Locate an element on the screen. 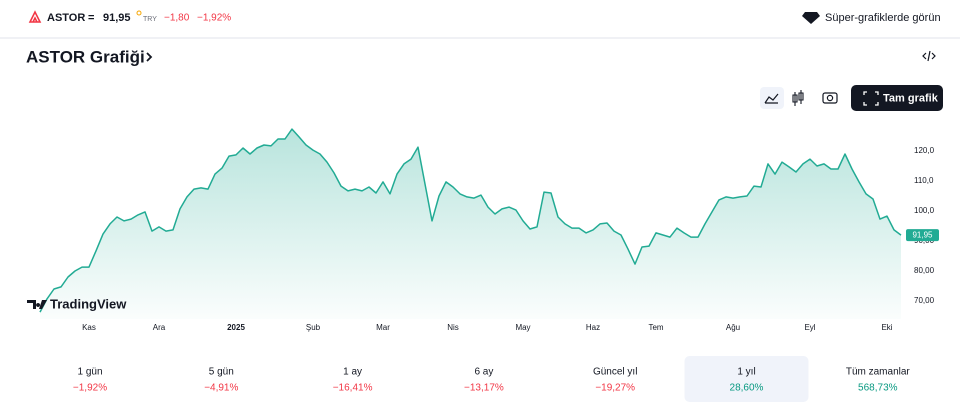  period-label: 6 ay is located at coordinates (483, 372).